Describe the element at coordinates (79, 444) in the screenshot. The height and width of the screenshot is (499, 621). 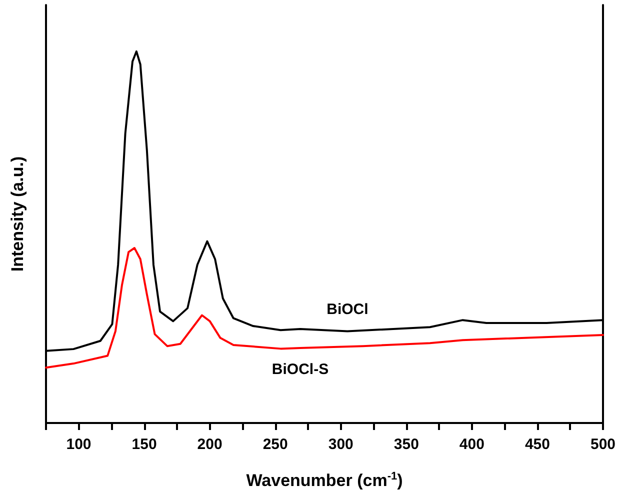
I see `x-tick-label: 100` at that location.